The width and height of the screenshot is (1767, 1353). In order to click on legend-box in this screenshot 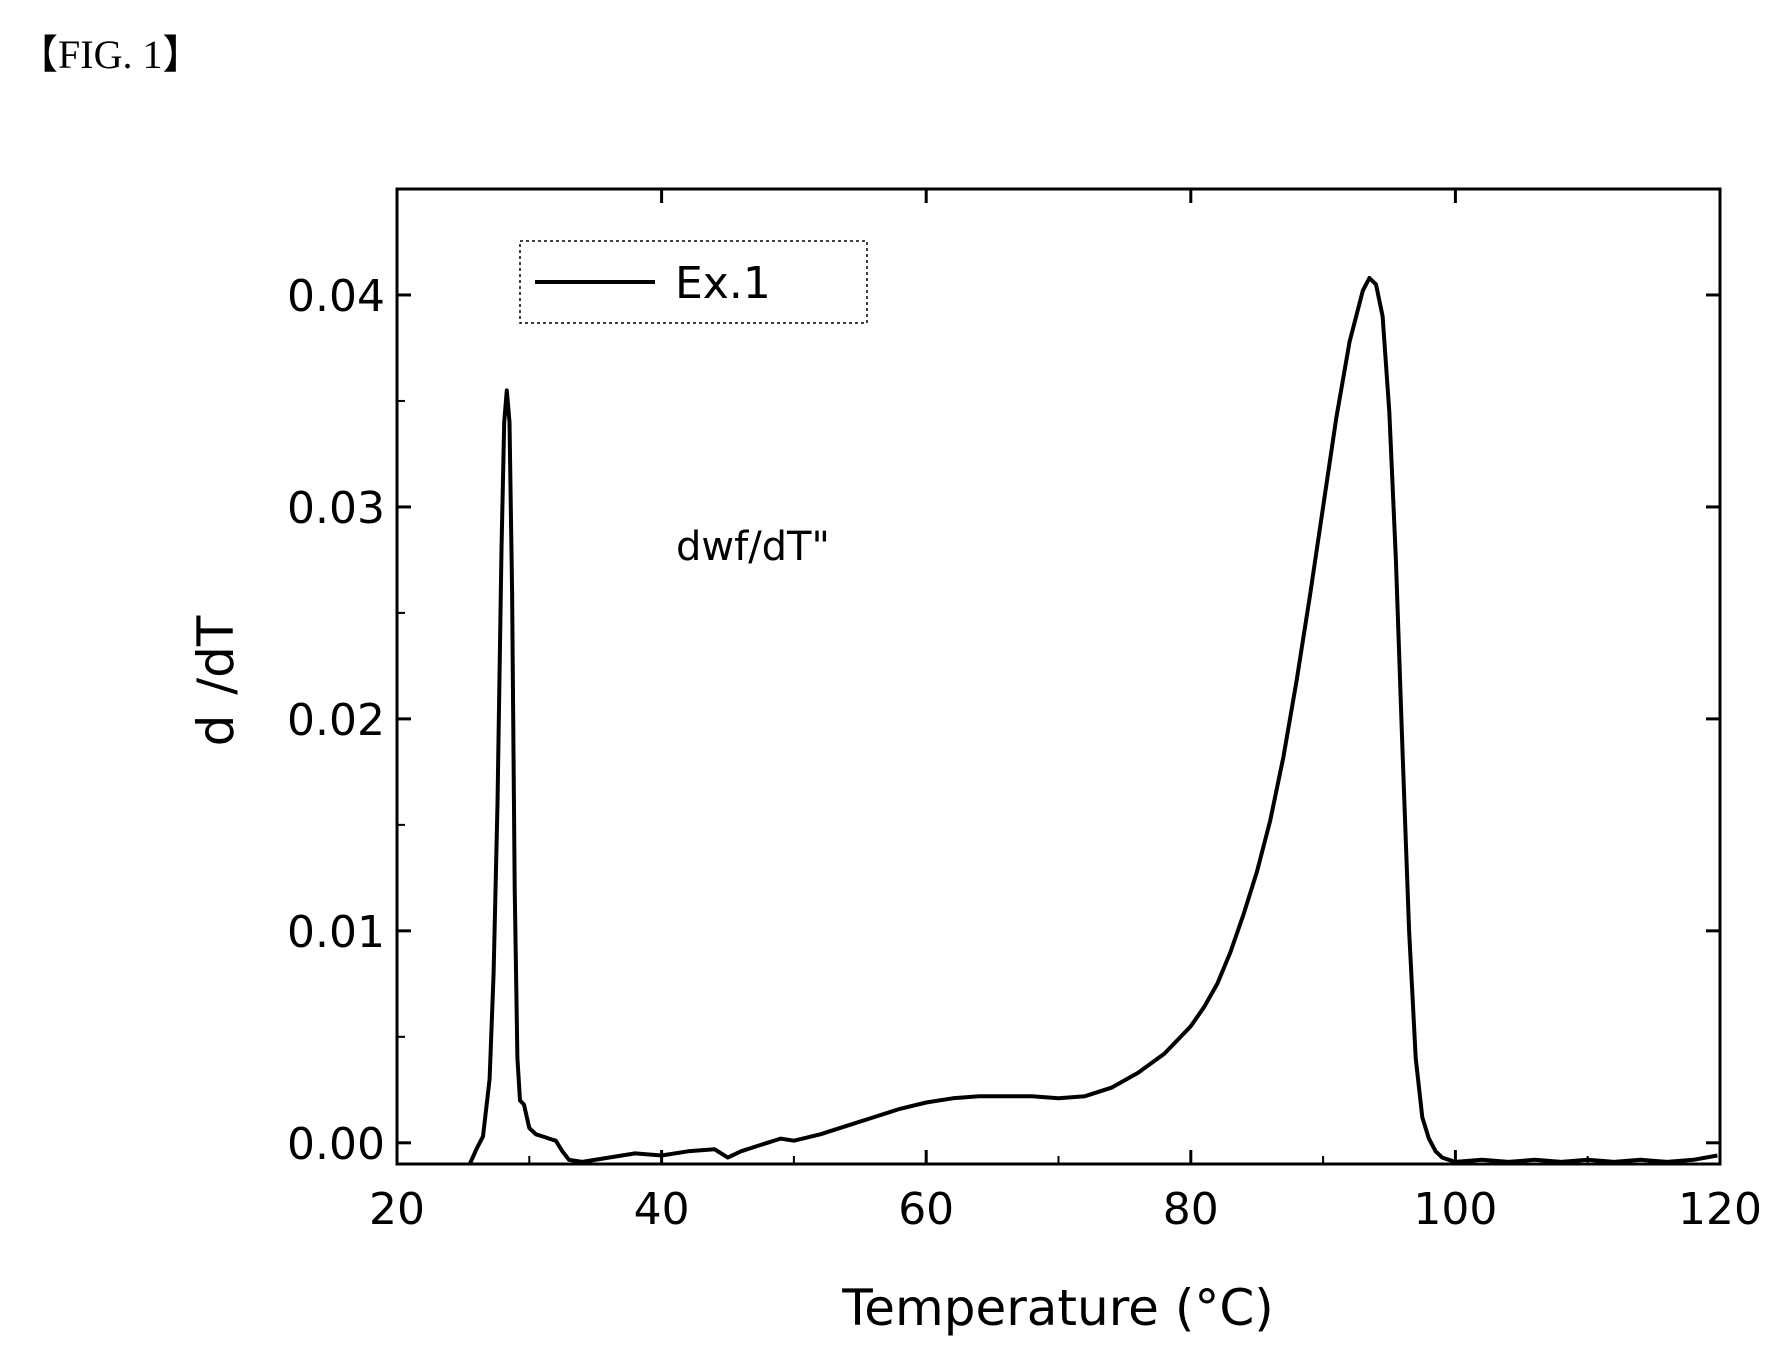, I will do `click(693, 282)`.